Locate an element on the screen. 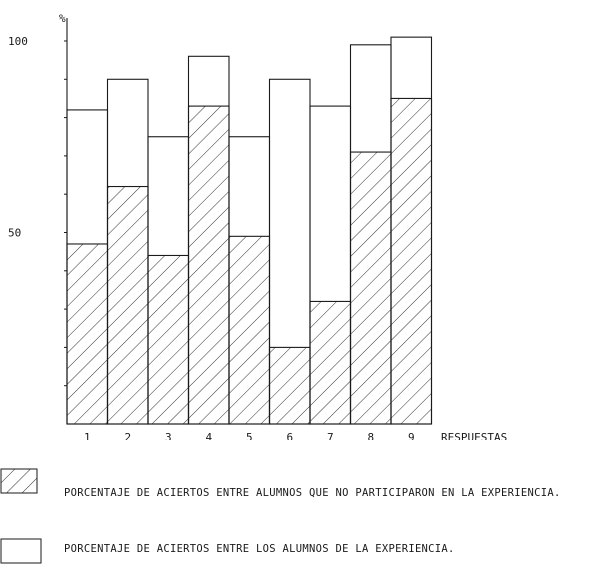 The image size is (590, 571). x-axis-title: RESPUESTAS is located at coordinates (474, 435).